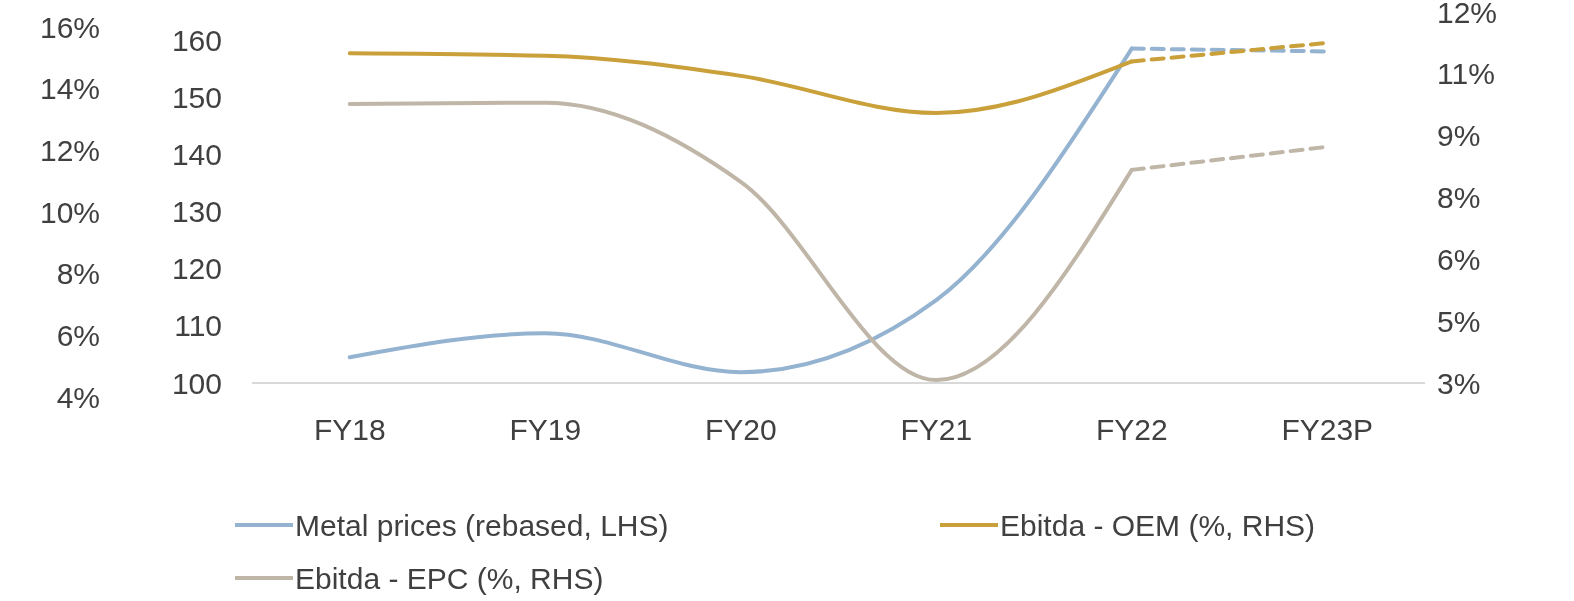 The image size is (1574, 601). Describe the element at coordinates (196, 383) in the screenshot. I see `y-tick-label: 100` at that location.